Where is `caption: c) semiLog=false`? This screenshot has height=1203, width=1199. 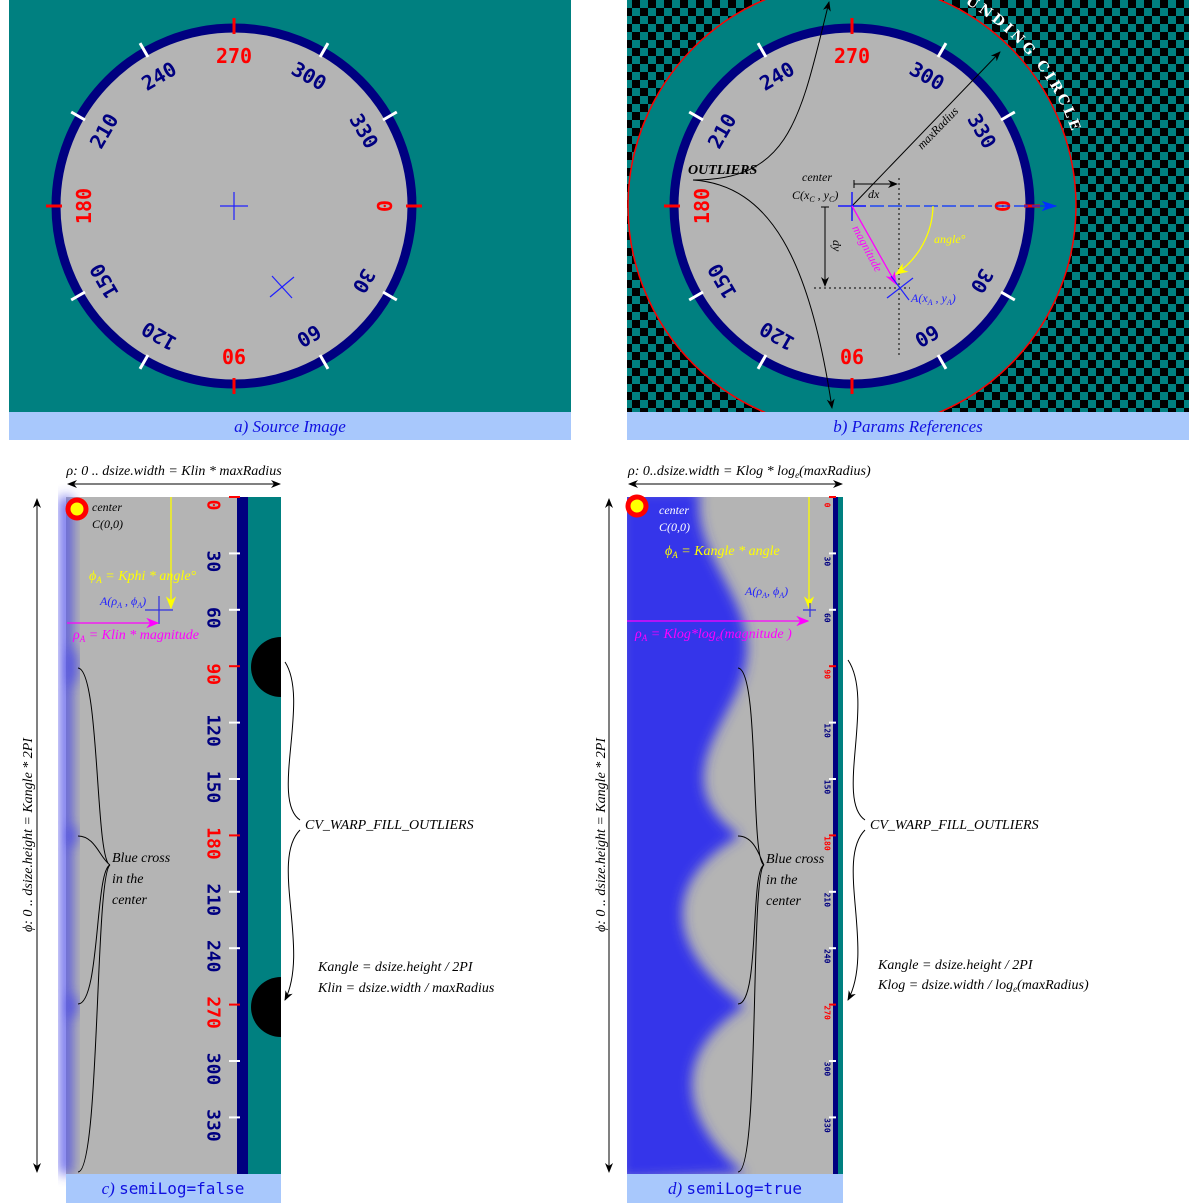 caption: c) semiLog=false is located at coordinates (173, 1188).